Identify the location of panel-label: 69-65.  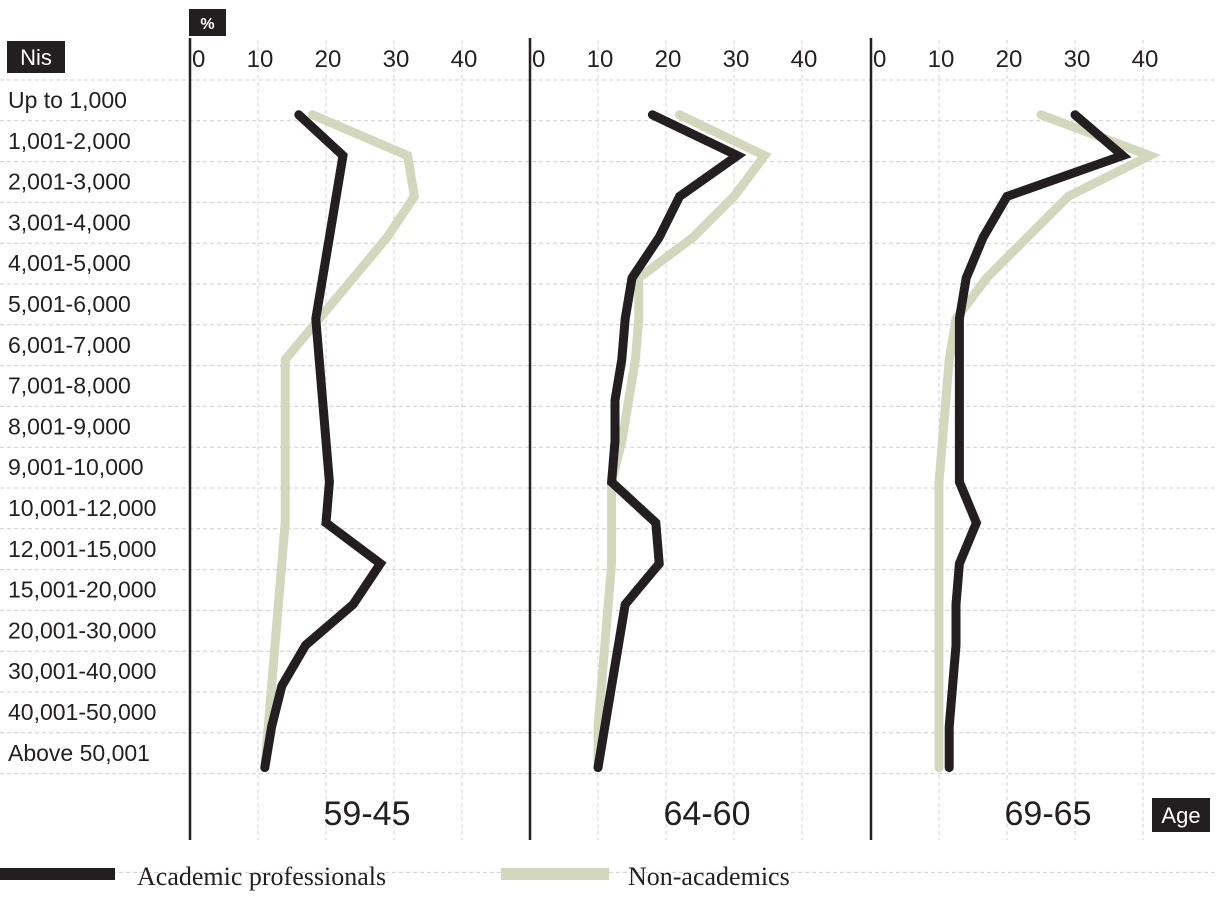
(1048, 814).